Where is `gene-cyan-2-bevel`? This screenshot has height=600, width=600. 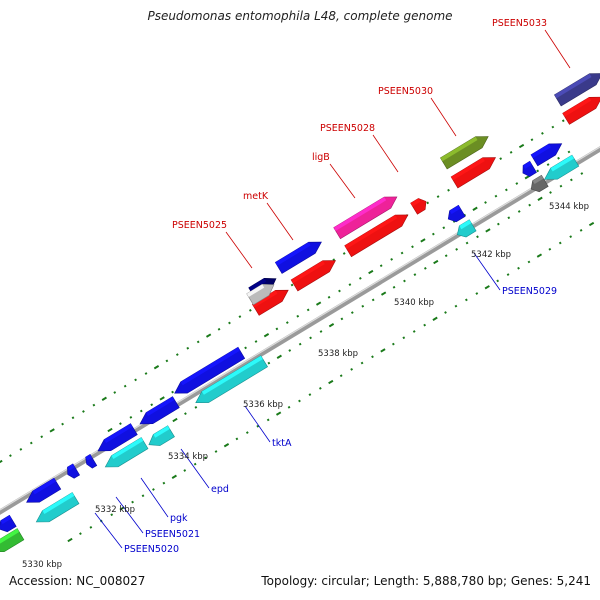
gene-cyan-2-bevel is located at coordinates (161, 431).